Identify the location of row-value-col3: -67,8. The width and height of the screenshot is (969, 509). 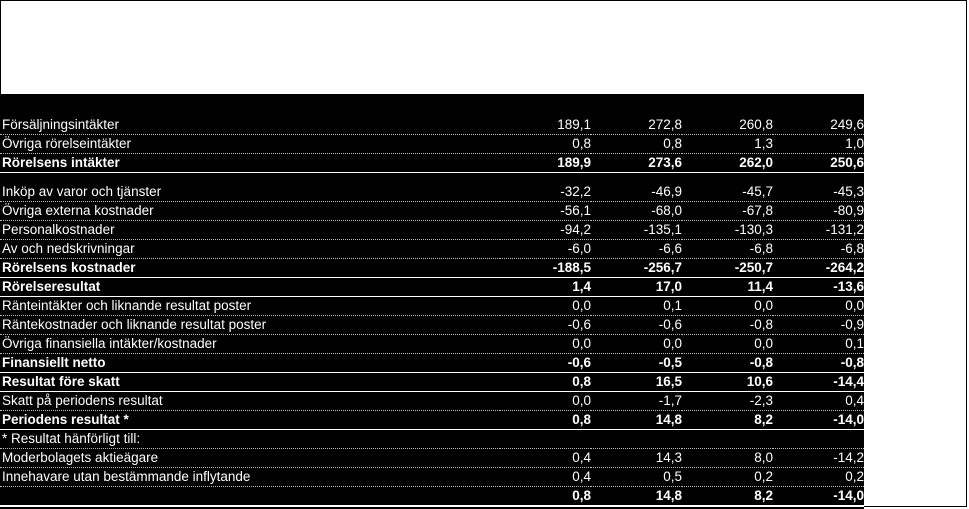
(727, 211).